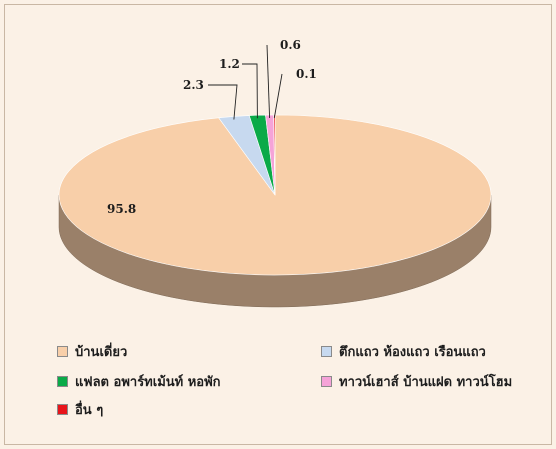 The image size is (556, 449). Describe the element at coordinates (412, 352) in the screenshot. I see `legend-label: ตึกแถว ห้องแถว เรือนแถว` at that location.